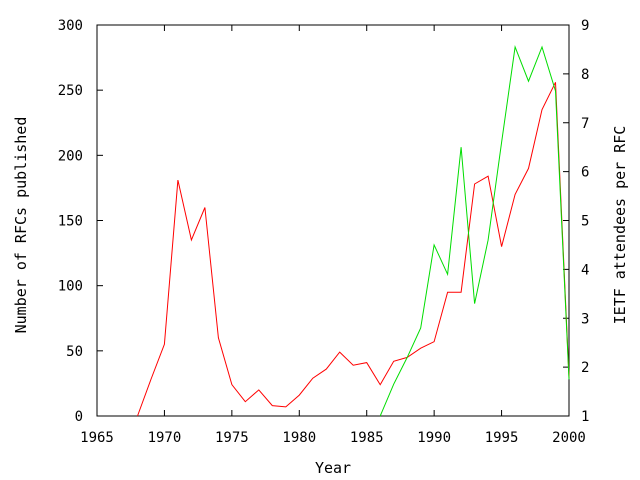 The image size is (640, 480). Describe the element at coordinates (620, 225) in the screenshot. I see `right-y-axis-title: IETF attendees per RFC` at that location.